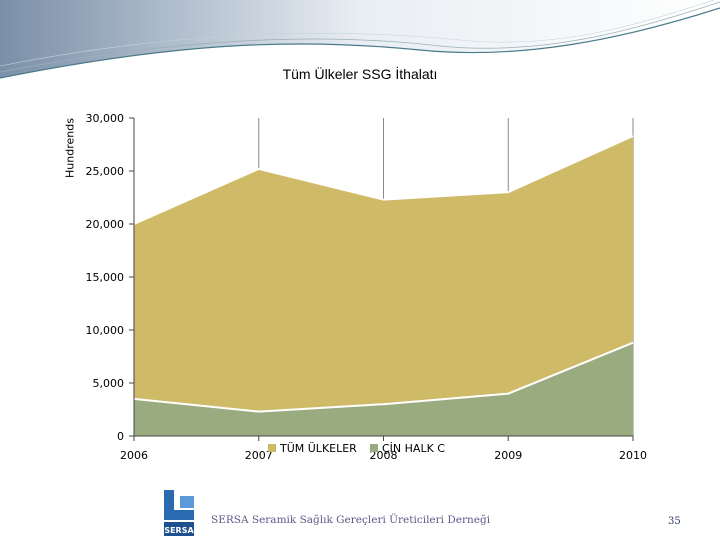  I want to click on x-tick-label: 2006, so click(134, 455).